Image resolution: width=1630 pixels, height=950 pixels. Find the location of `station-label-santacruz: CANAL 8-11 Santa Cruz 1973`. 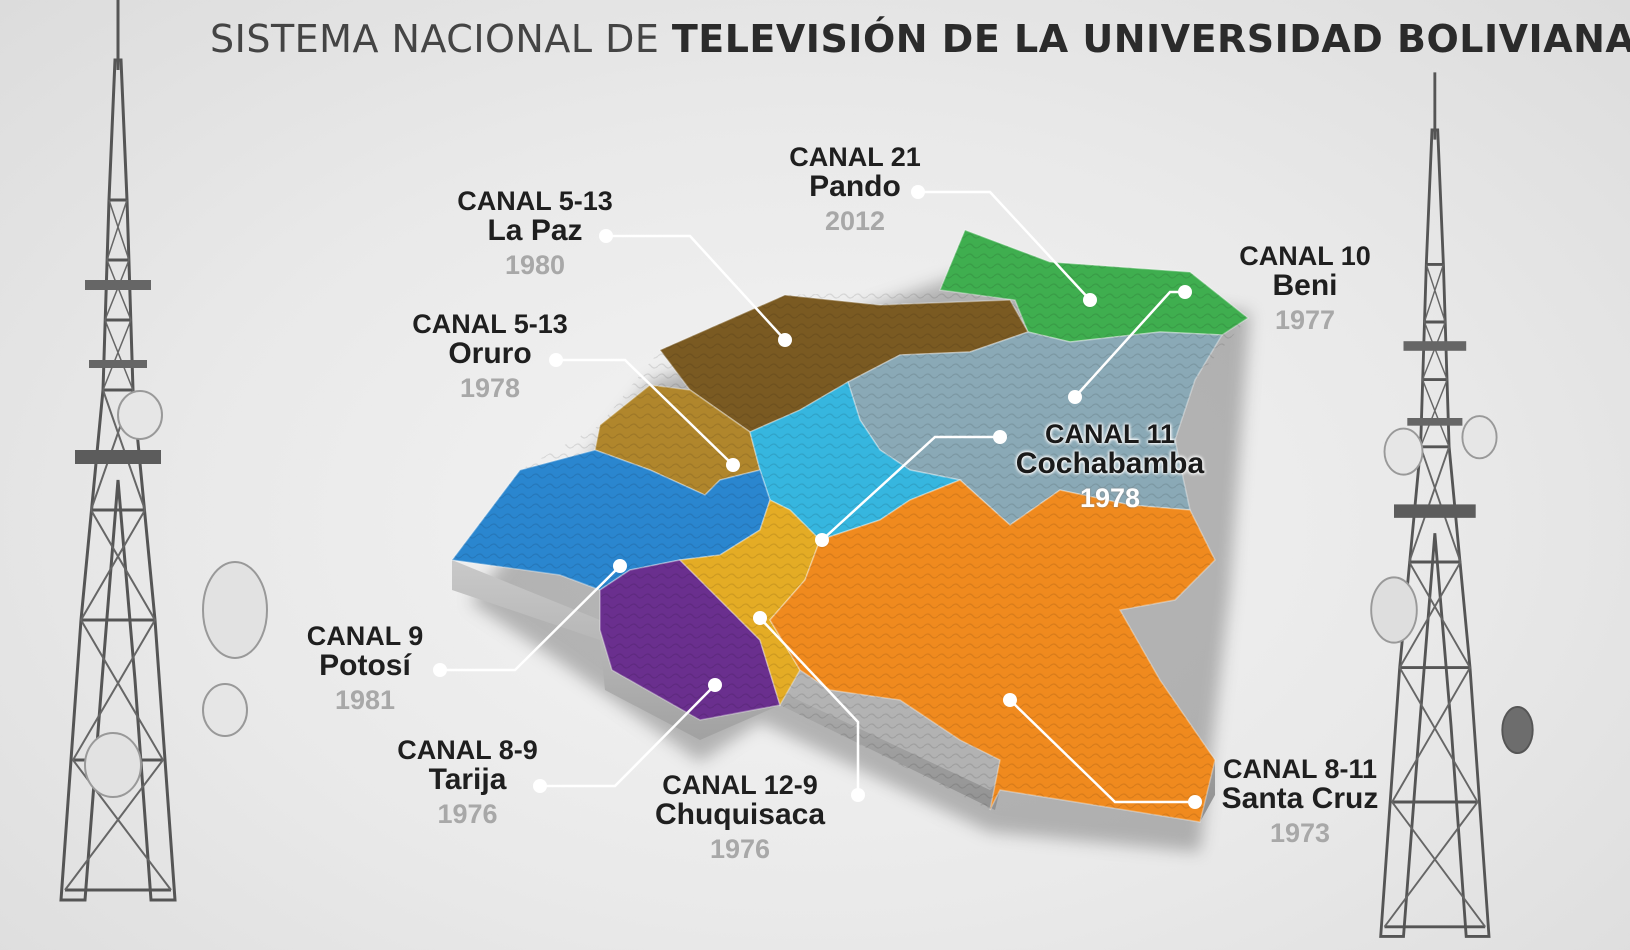

station-label-santacruz: CANAL 8-11 Santa Cruz 1973 is located at coordinates (1300, 801).